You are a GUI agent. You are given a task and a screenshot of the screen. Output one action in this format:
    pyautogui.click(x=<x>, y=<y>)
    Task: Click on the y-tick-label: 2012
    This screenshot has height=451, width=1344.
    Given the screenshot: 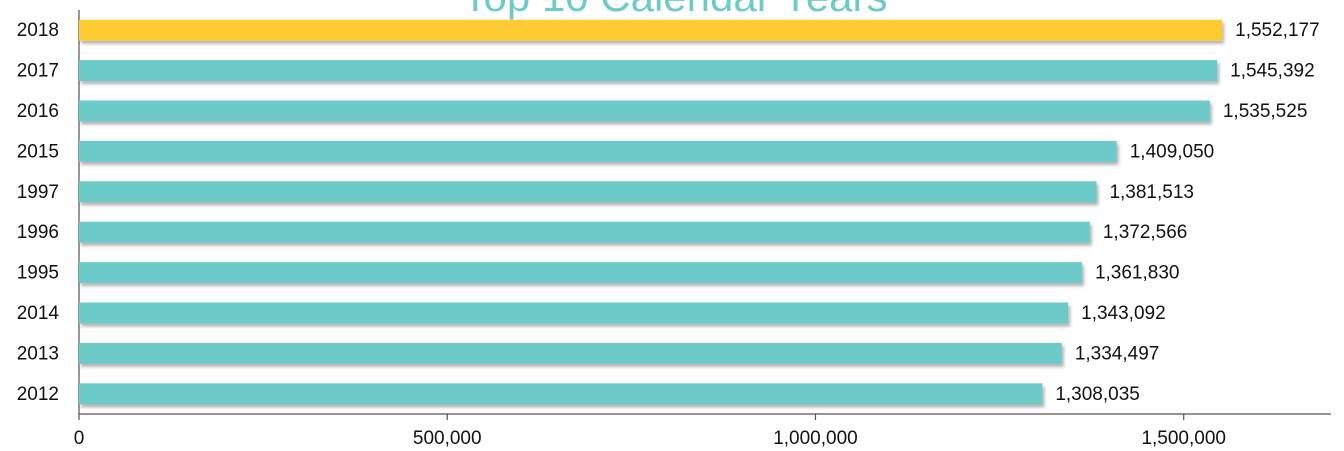 What is the action you would take?
    pyautogui.click(x=38, y=394)
    